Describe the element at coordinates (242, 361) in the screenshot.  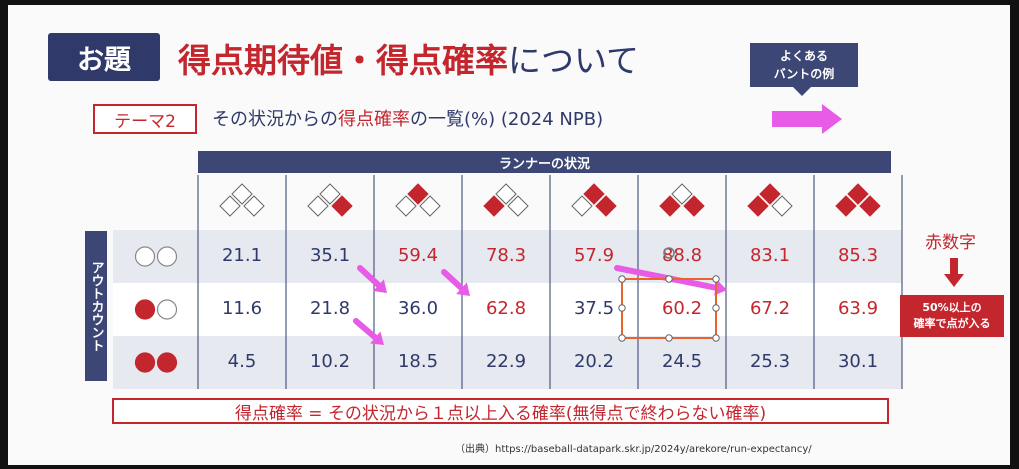
I see `table-cell: 4.5` at that location.